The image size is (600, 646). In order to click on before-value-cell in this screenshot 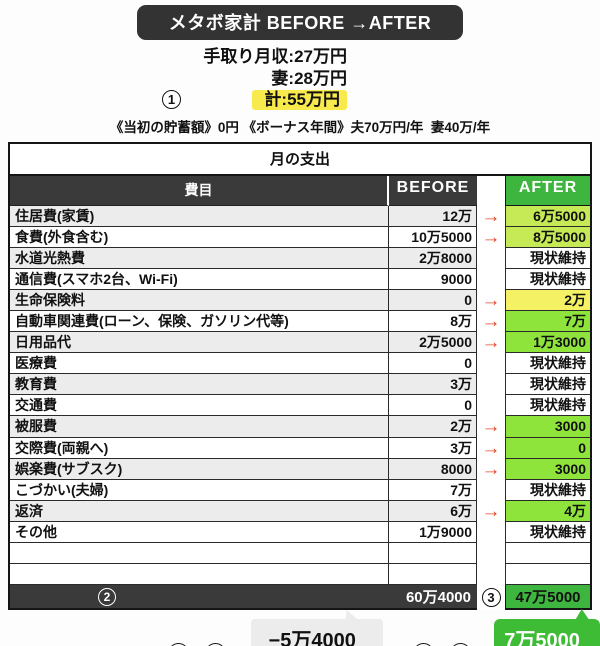, I will do `click(433, 554)`.